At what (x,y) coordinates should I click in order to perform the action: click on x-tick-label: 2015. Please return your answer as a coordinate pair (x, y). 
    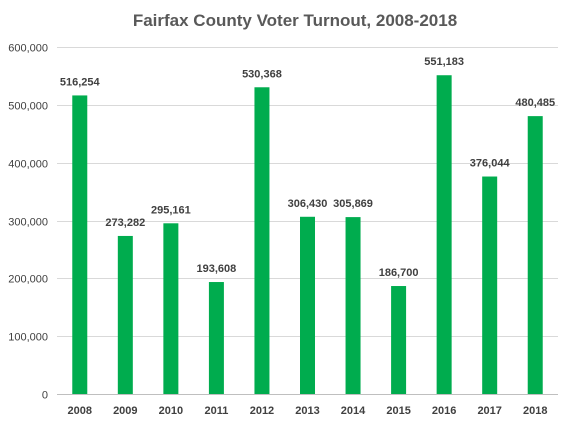
    Looking at the image, I should click on (398, 411).